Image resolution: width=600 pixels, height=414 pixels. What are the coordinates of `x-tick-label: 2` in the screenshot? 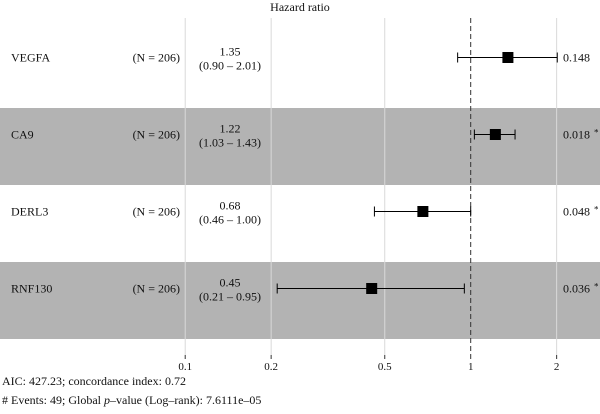 It's located at (557, 367).